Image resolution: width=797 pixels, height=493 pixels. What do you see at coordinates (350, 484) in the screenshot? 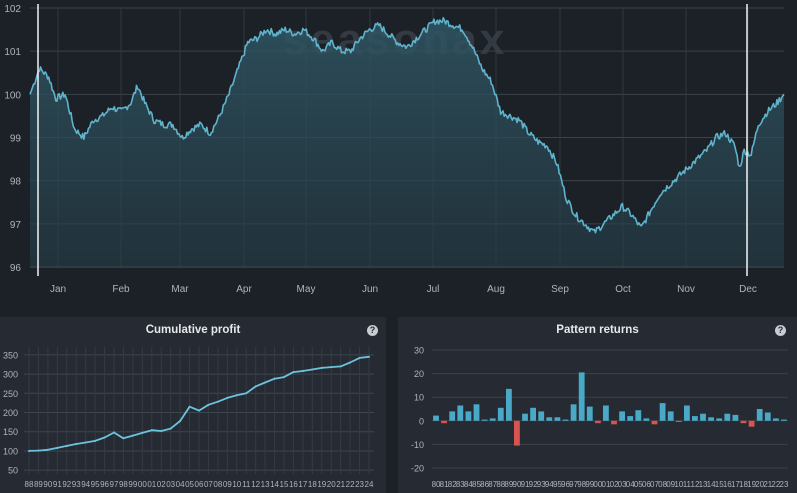
I see `cum-x-tick-label: 22` at bounding box center [350, 484].